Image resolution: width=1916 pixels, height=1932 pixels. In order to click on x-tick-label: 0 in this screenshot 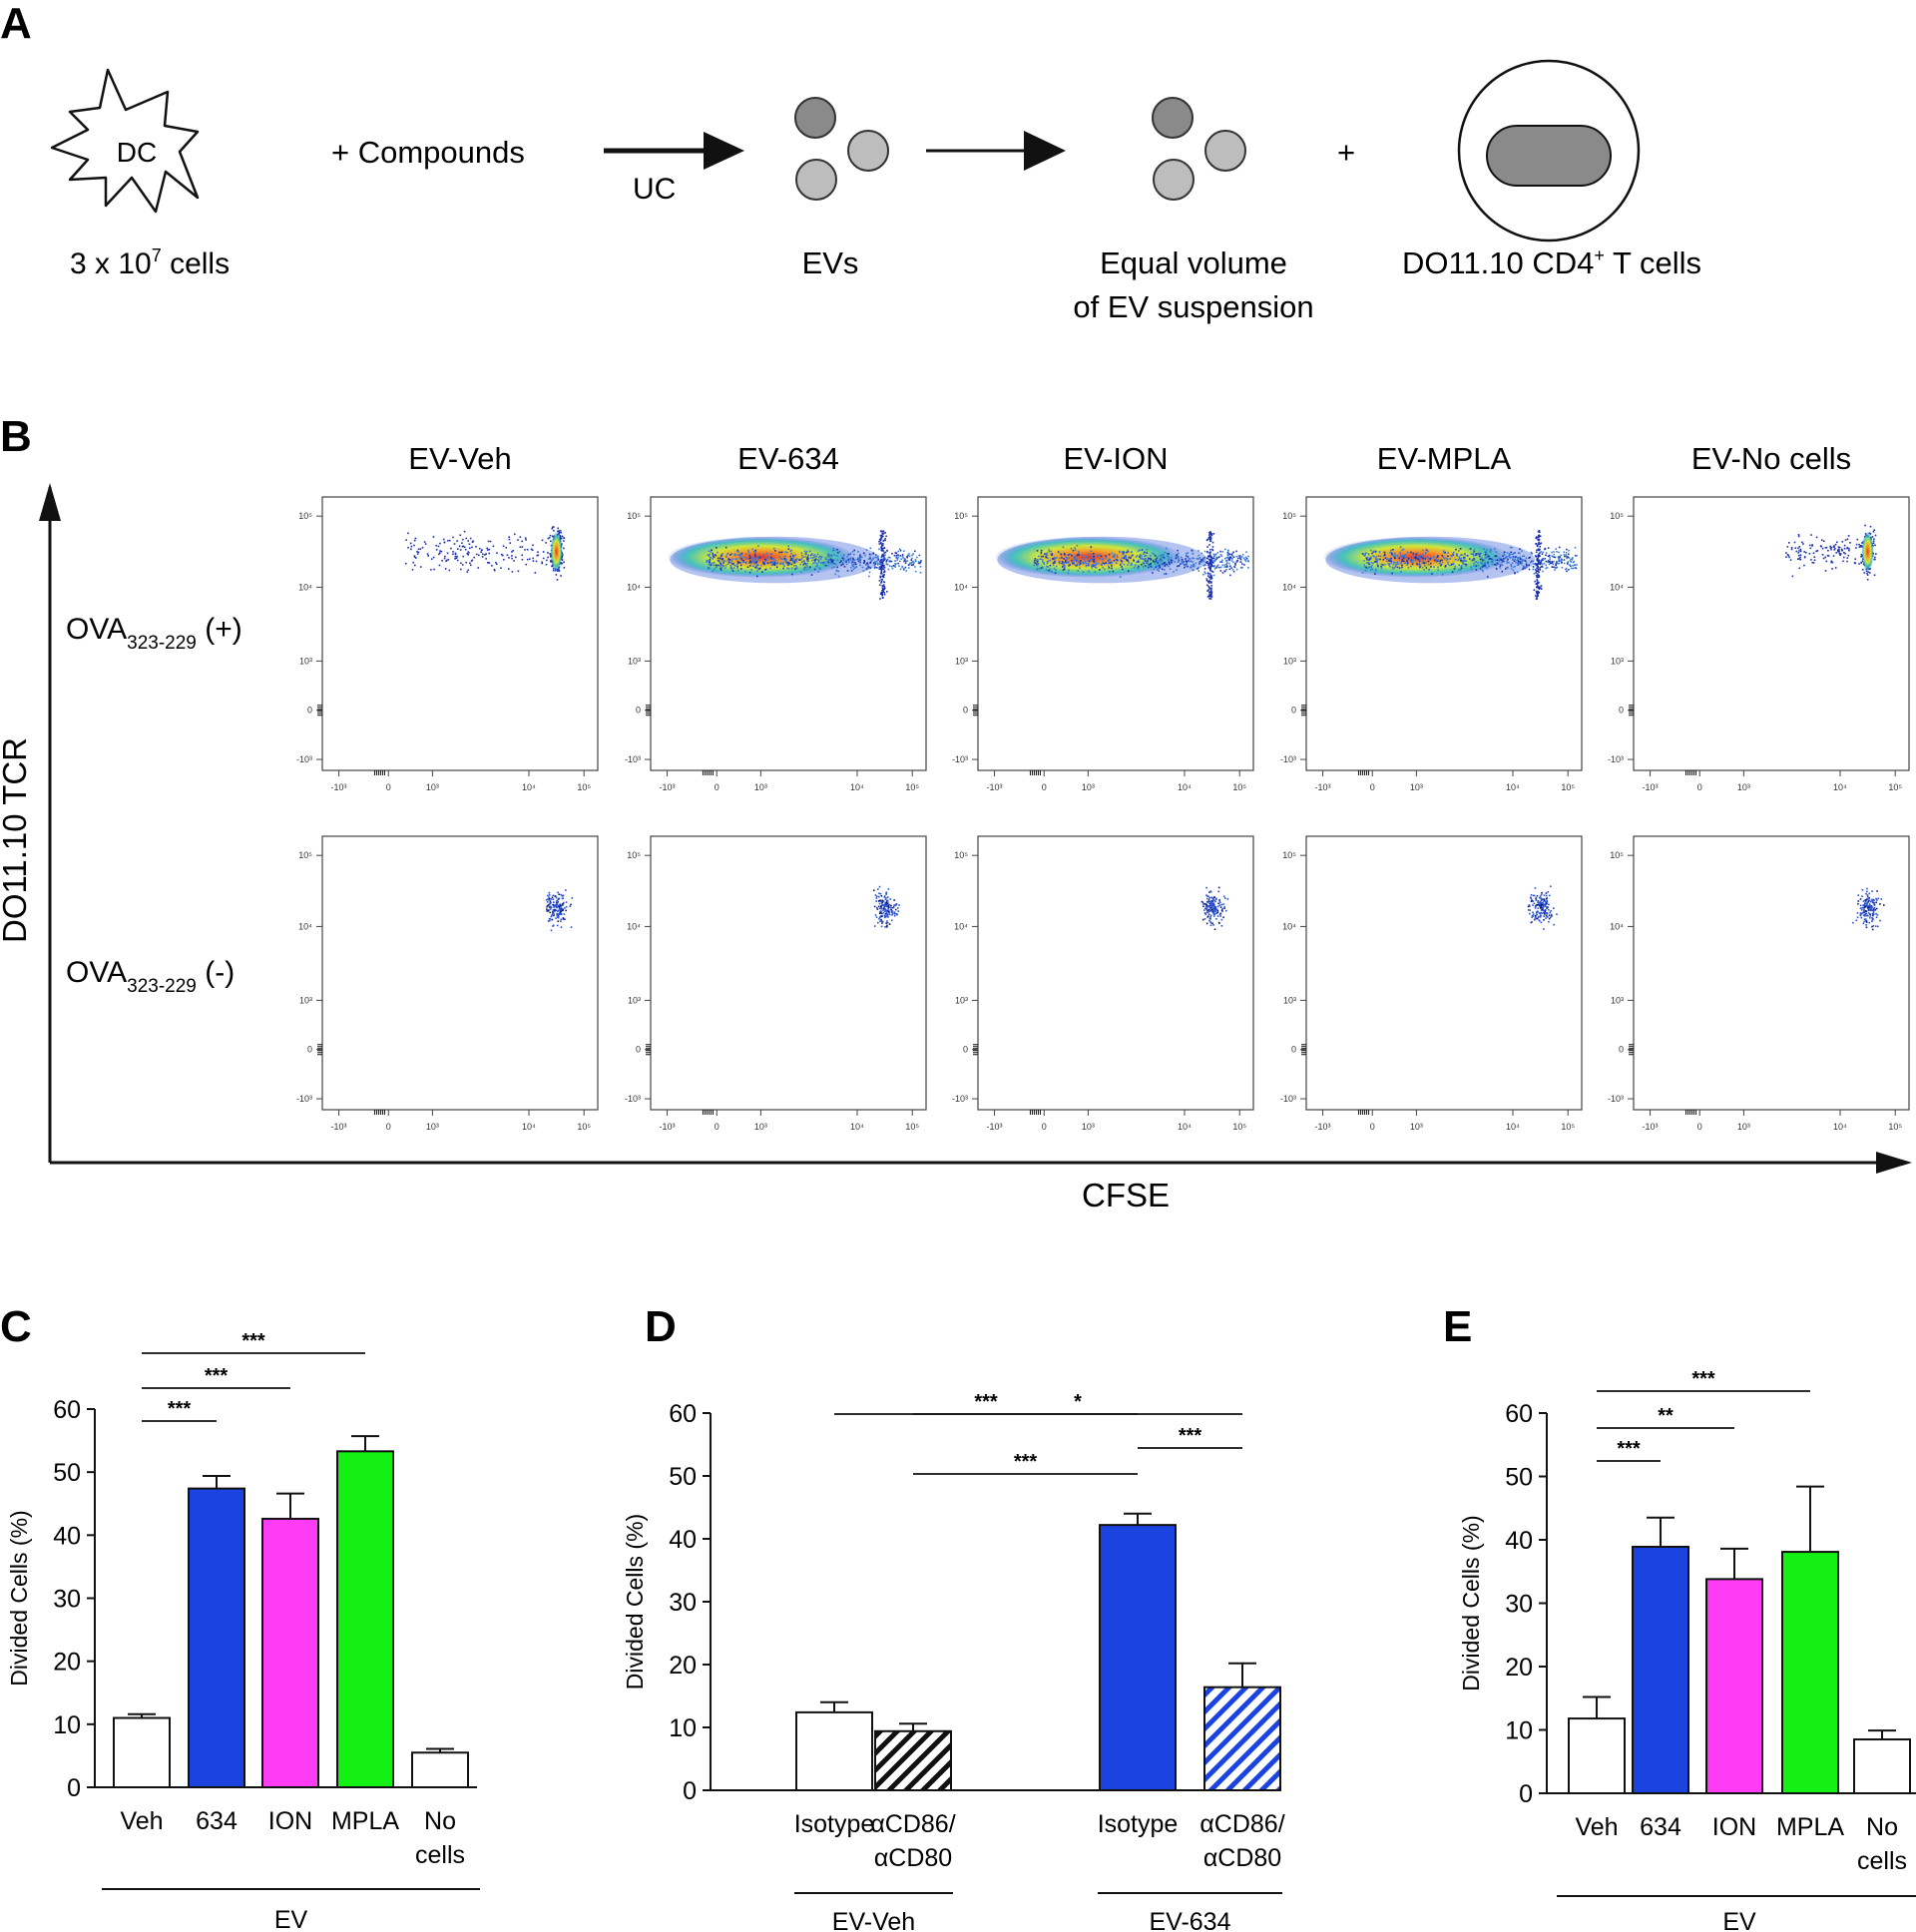, I will do `click(1372, 1127)`.